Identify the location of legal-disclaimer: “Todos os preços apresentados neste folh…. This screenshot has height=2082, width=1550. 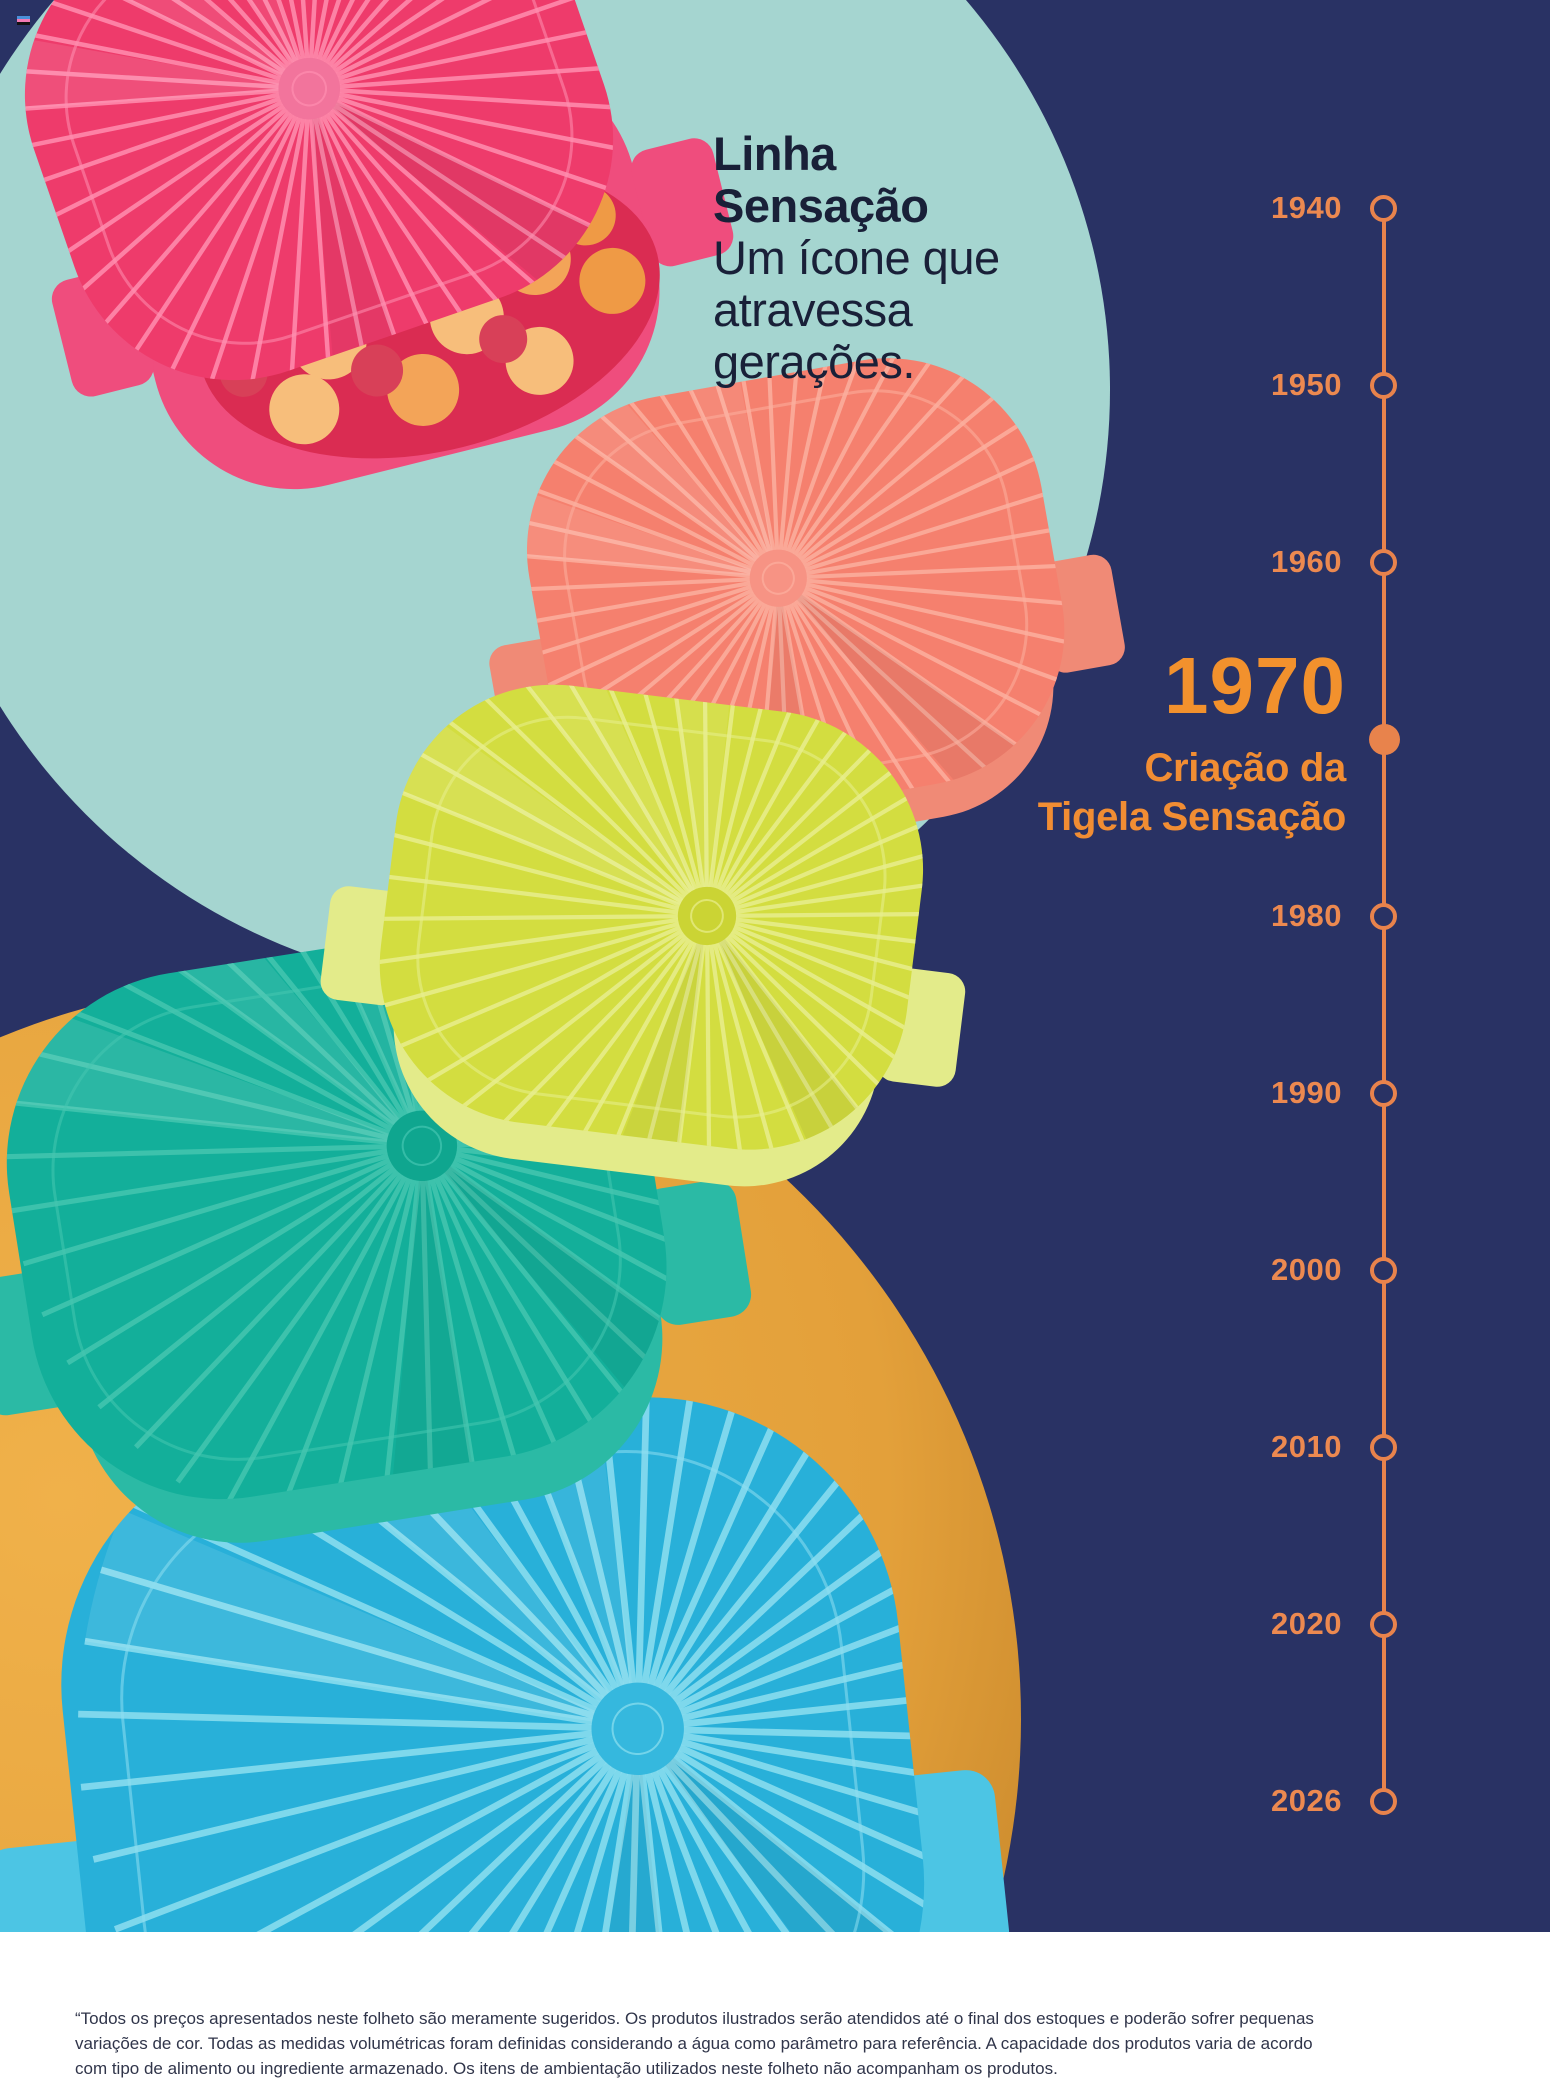
(795, 2043).